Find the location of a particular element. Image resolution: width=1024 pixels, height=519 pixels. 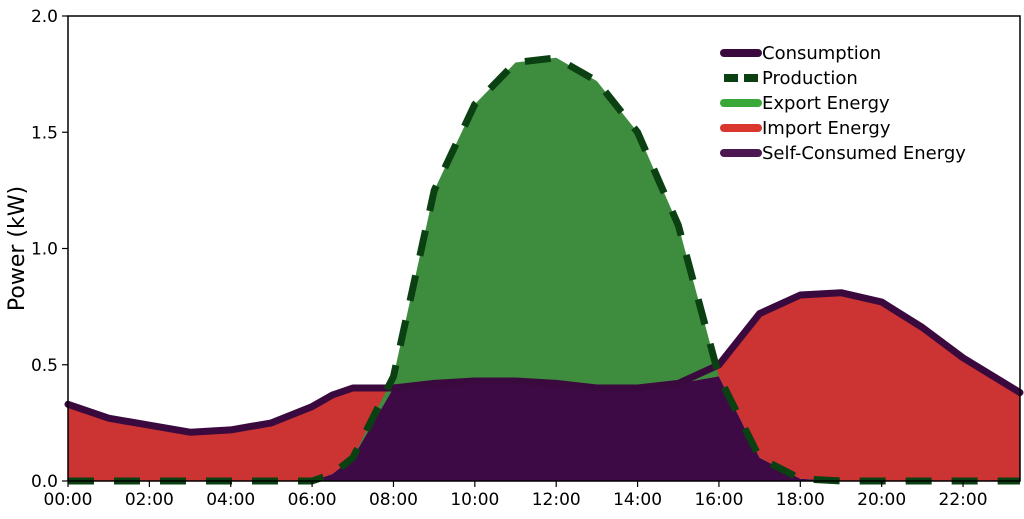

x-tick-label: 12:00 is located at coordinates (556, 500).